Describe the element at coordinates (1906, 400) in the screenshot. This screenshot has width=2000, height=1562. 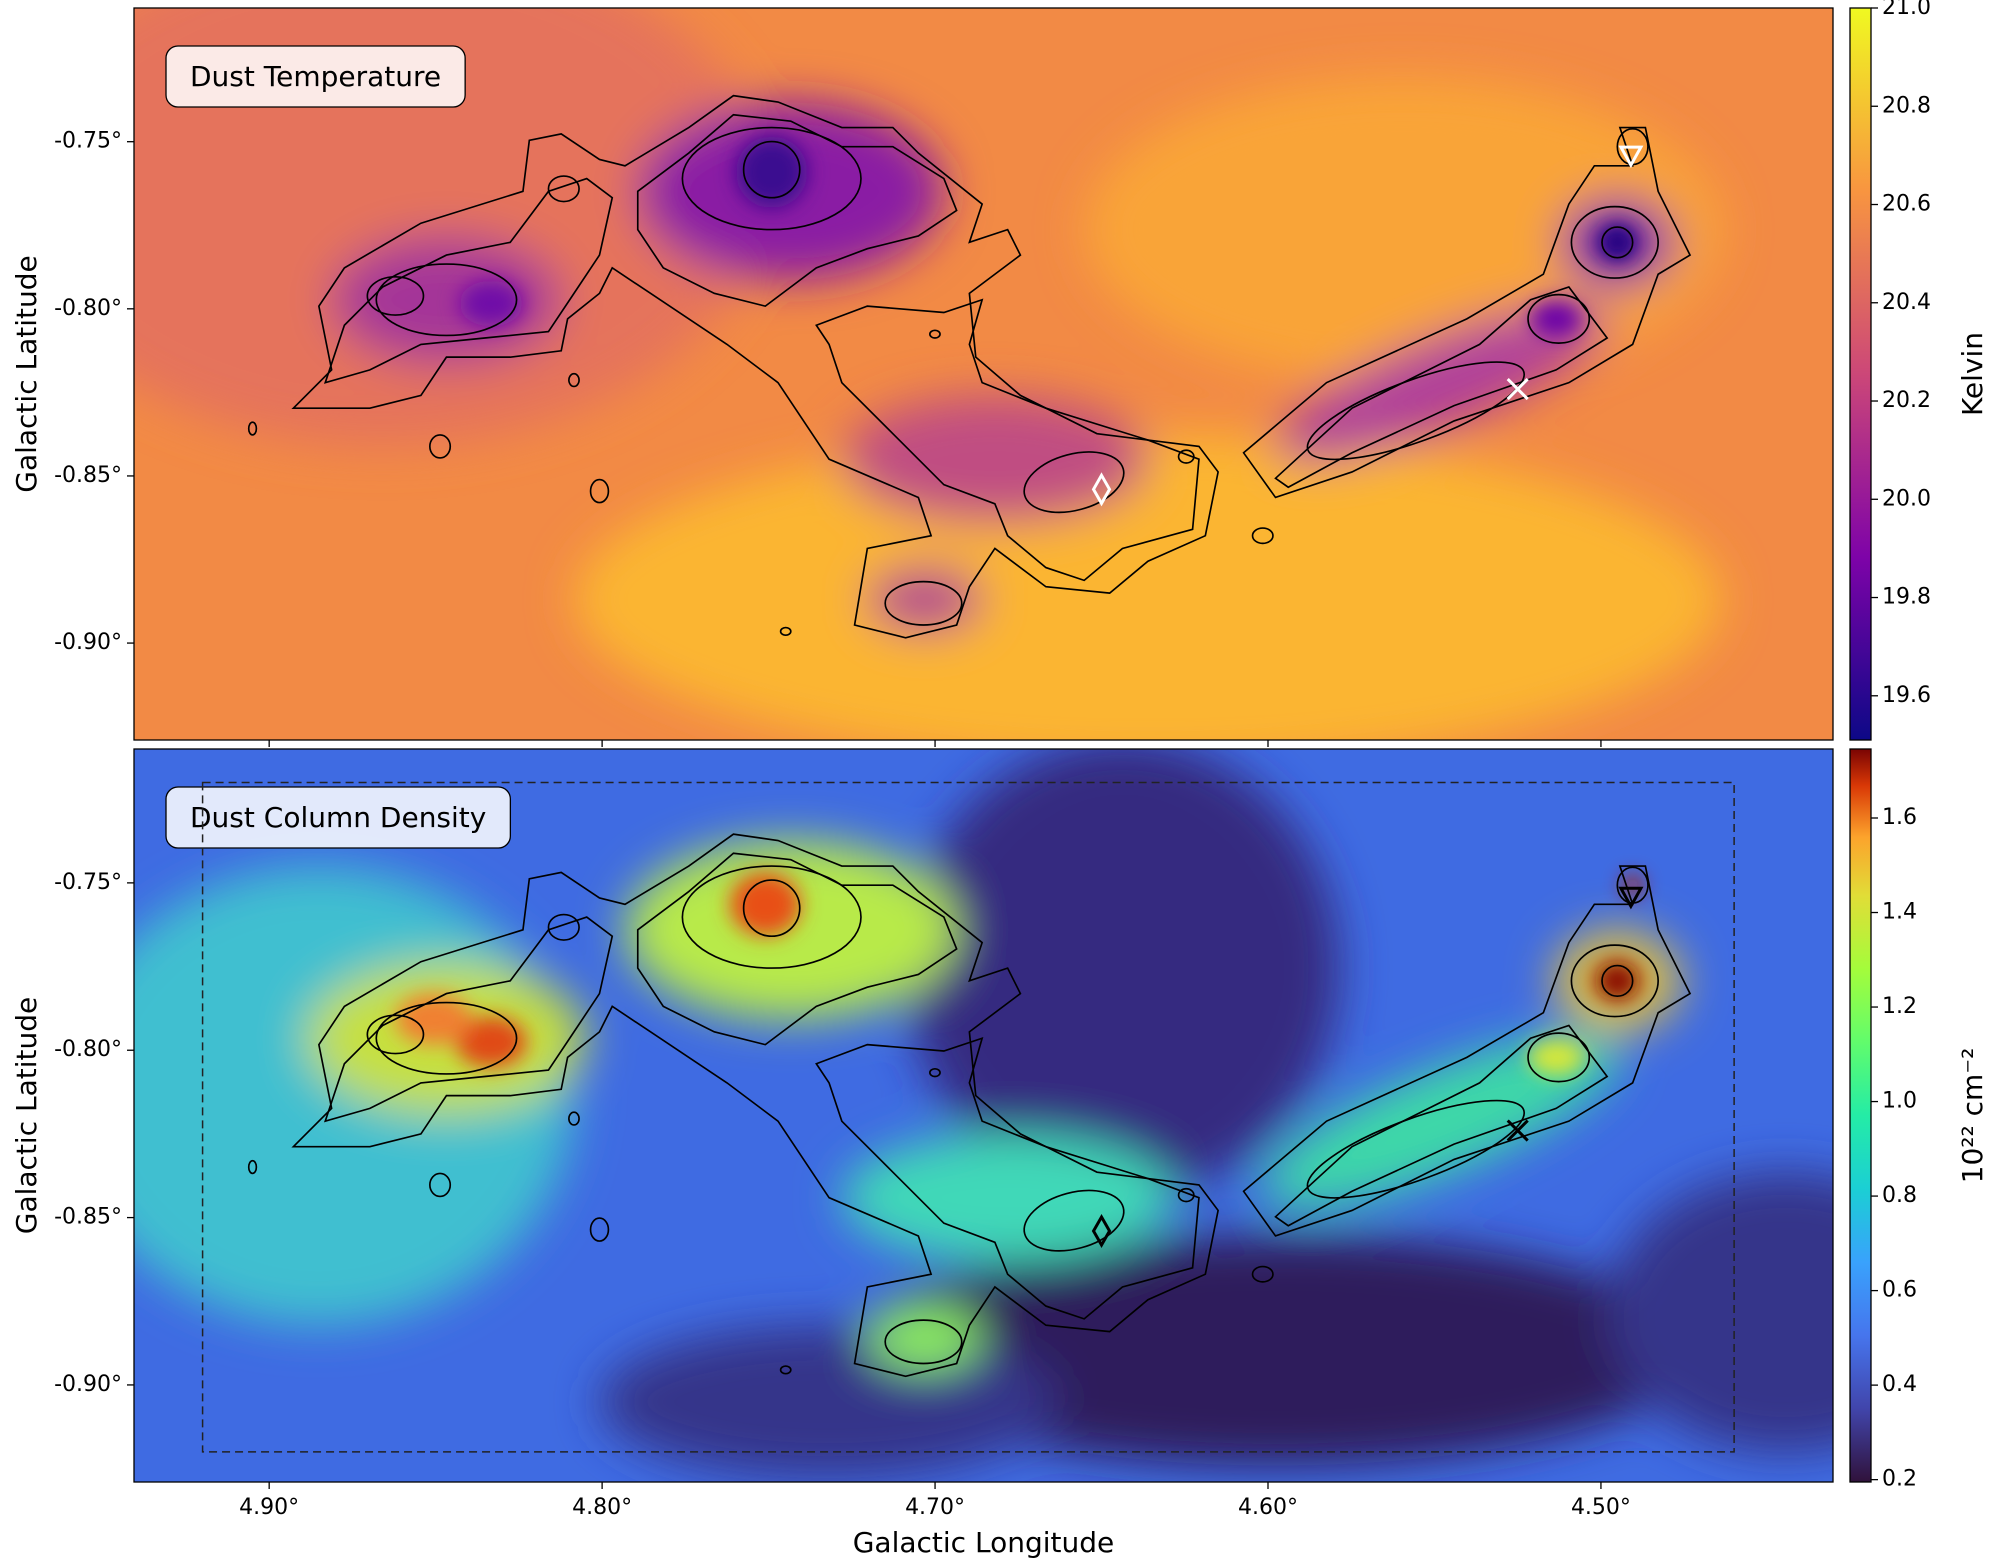
I see `colorbar-tick-label: 20.2` at that location.